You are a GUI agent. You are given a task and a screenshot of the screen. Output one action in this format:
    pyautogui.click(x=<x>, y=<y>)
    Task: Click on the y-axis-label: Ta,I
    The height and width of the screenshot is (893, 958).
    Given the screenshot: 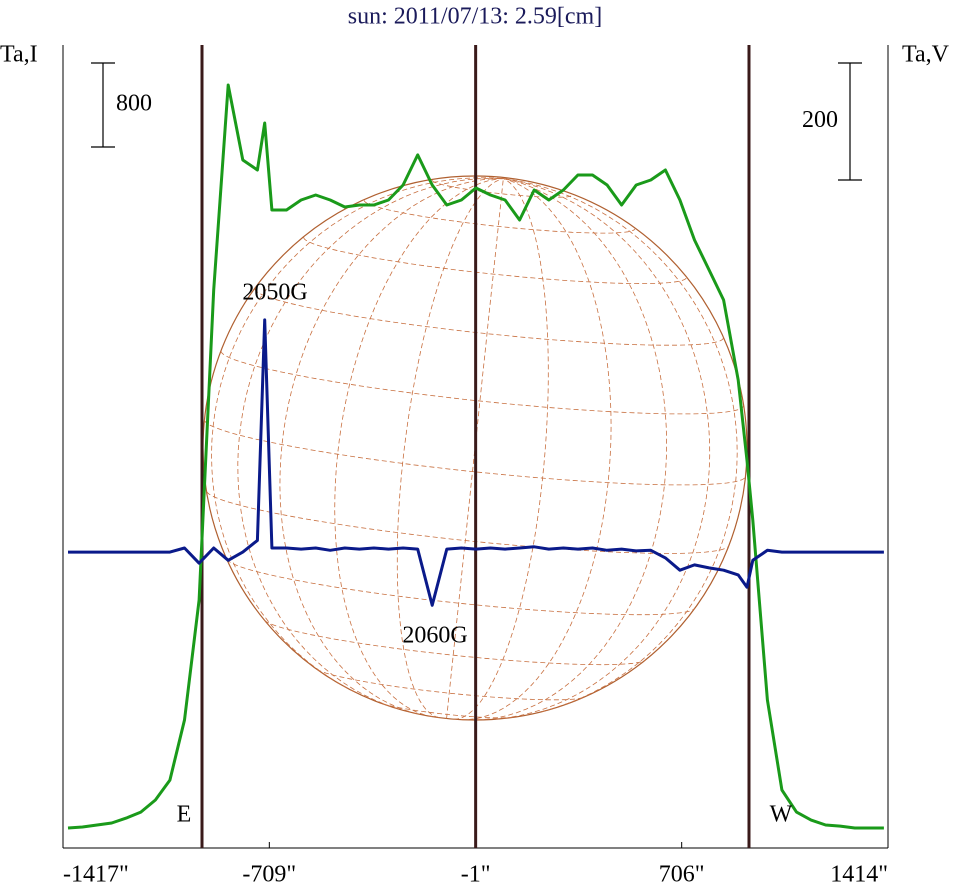 What is the action you would take?
    pyautogui.click(x=19, y=55)
    